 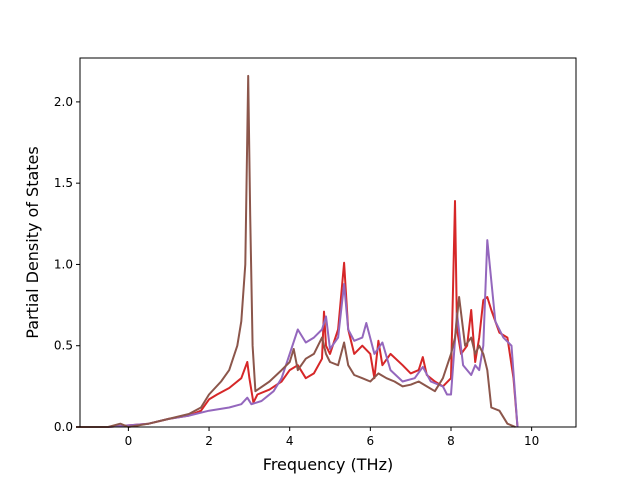 What do you see at coordinates (63, 427) in the screenshot?
I see `y-tick-label: 0.0` at bounding box center [63, 427].